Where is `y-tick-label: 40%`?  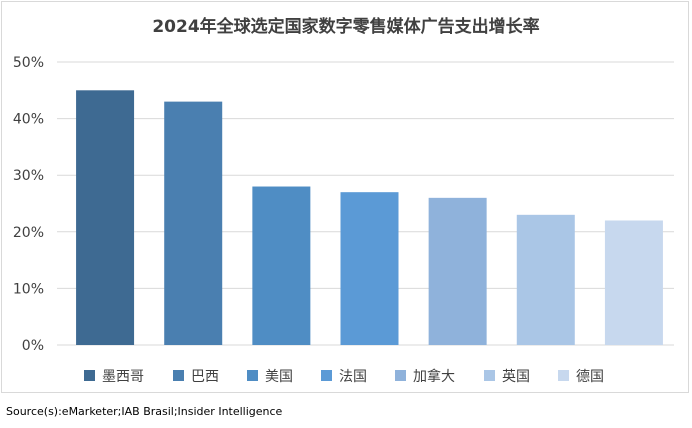
y-tick-label: 40% is located at coordinates (28, 120).